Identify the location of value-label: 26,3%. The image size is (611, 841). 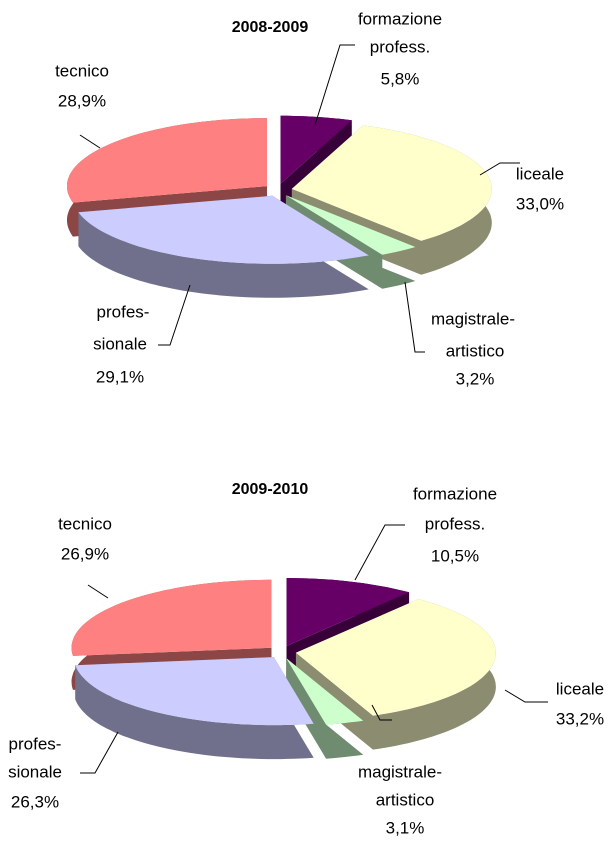
(35, 801).